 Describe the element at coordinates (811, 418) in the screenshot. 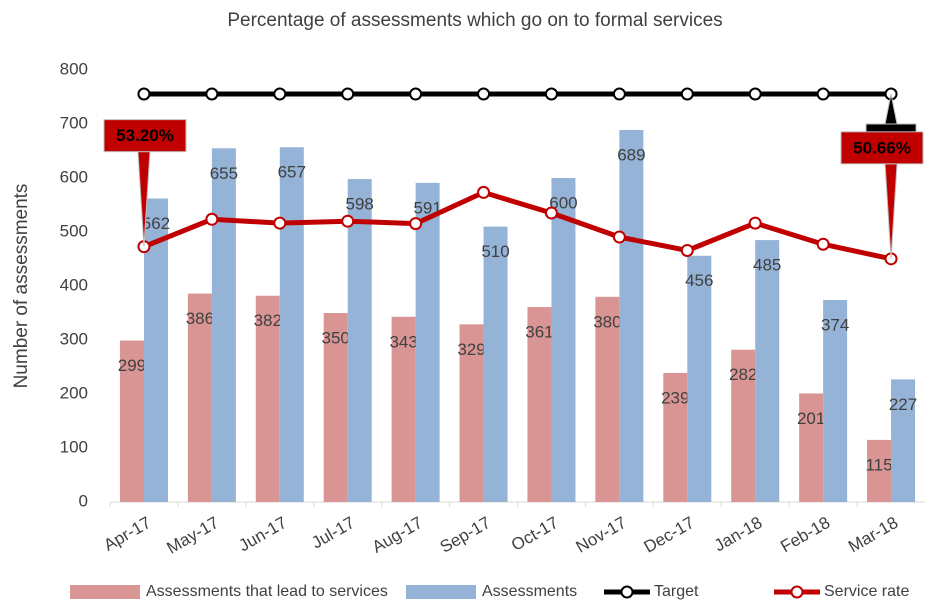

I see `bar-label: 201` at that location.